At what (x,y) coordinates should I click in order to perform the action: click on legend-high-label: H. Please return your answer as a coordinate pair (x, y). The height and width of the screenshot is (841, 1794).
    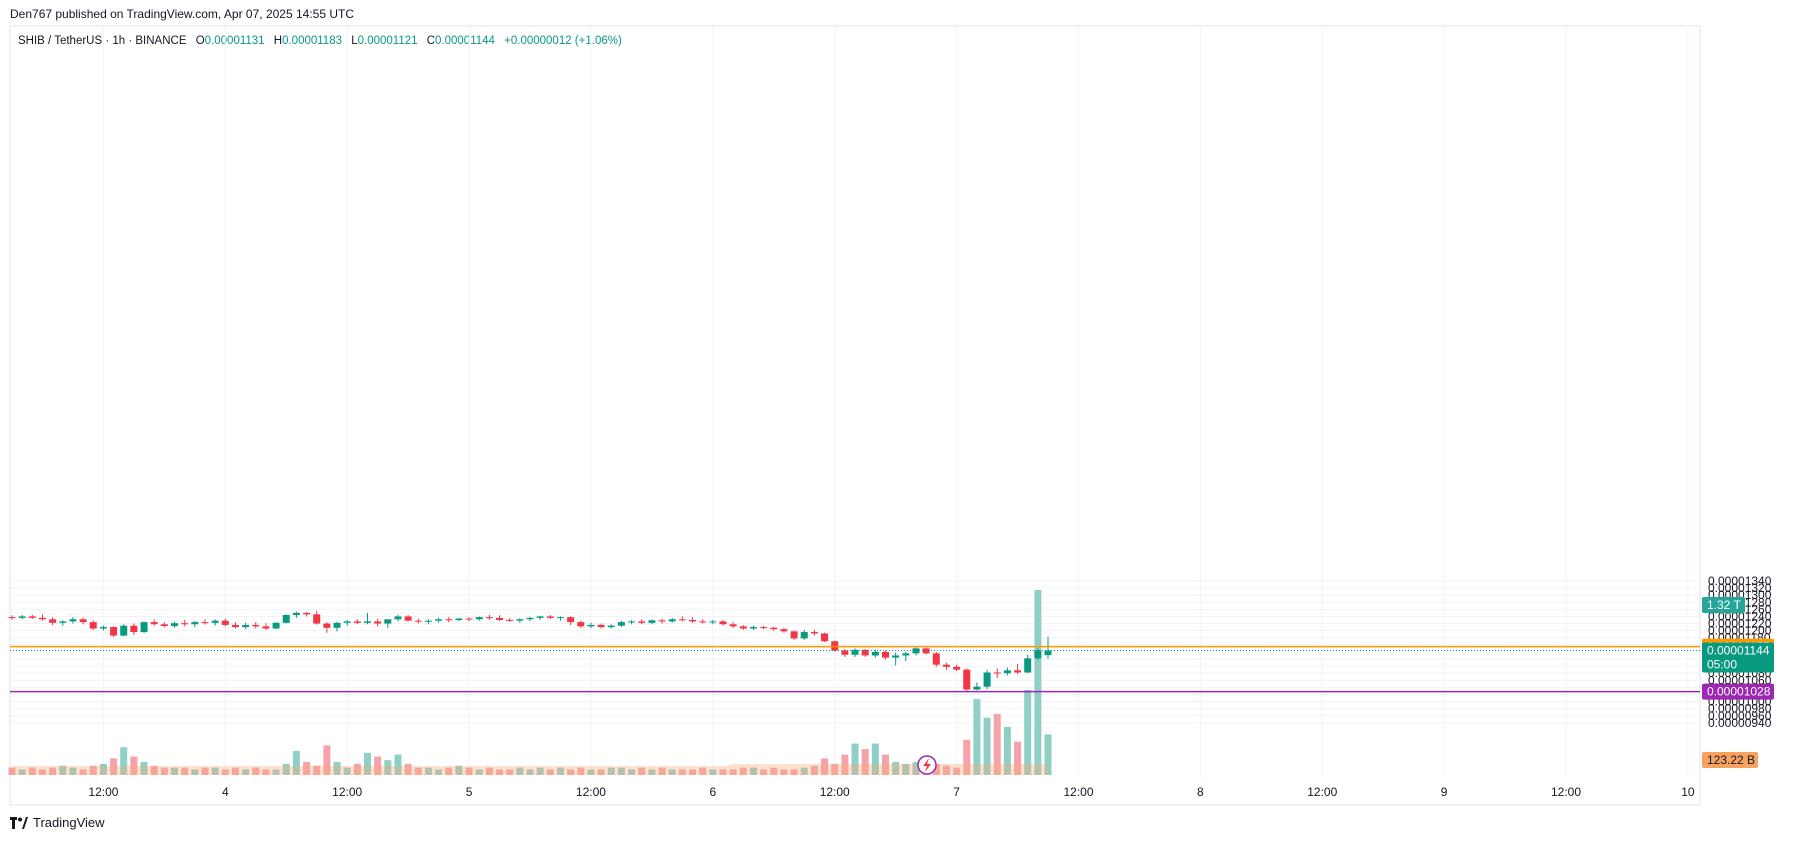
    Looking at the image, I should click on (278, 41).